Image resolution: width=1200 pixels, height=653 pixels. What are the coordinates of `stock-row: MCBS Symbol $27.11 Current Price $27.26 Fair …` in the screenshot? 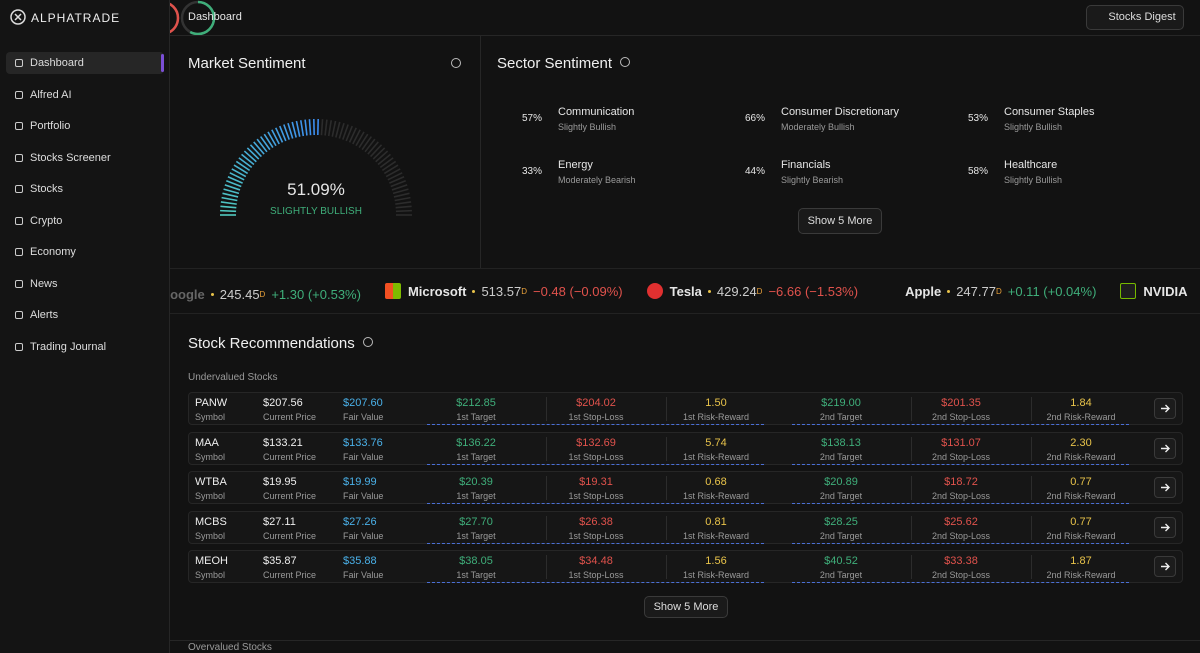 It's located at (685, 527).